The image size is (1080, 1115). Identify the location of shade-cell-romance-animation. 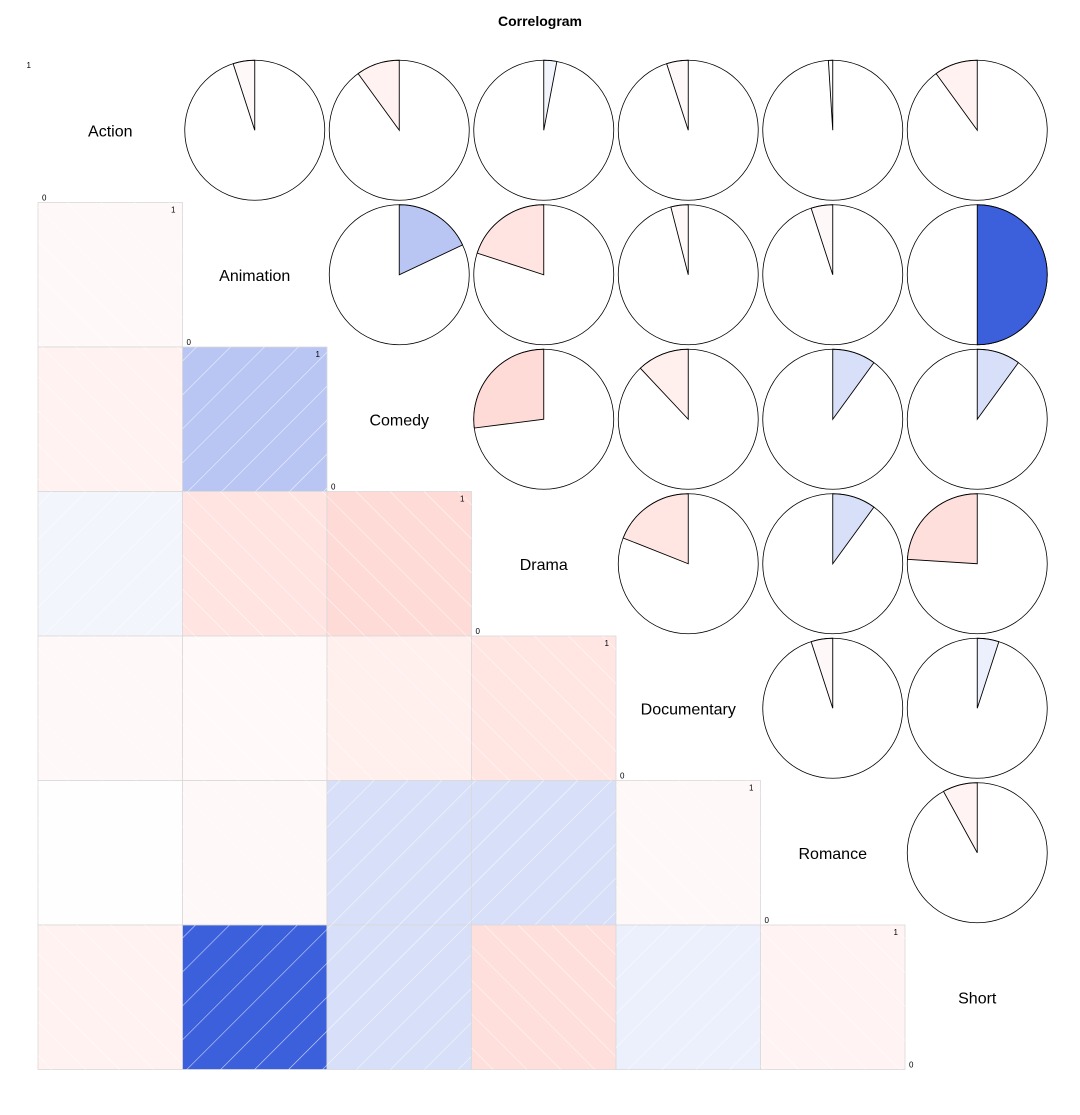
(255, 853).